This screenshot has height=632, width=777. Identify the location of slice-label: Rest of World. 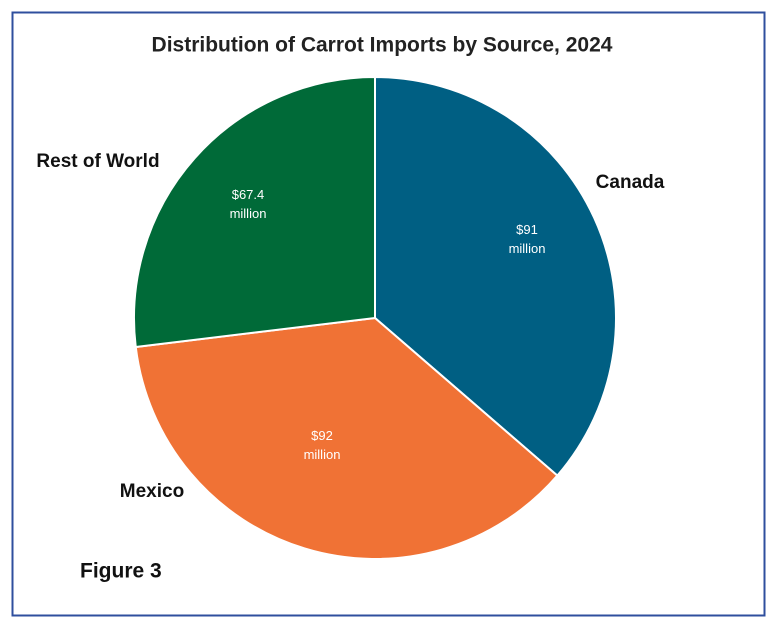
(97, 161).